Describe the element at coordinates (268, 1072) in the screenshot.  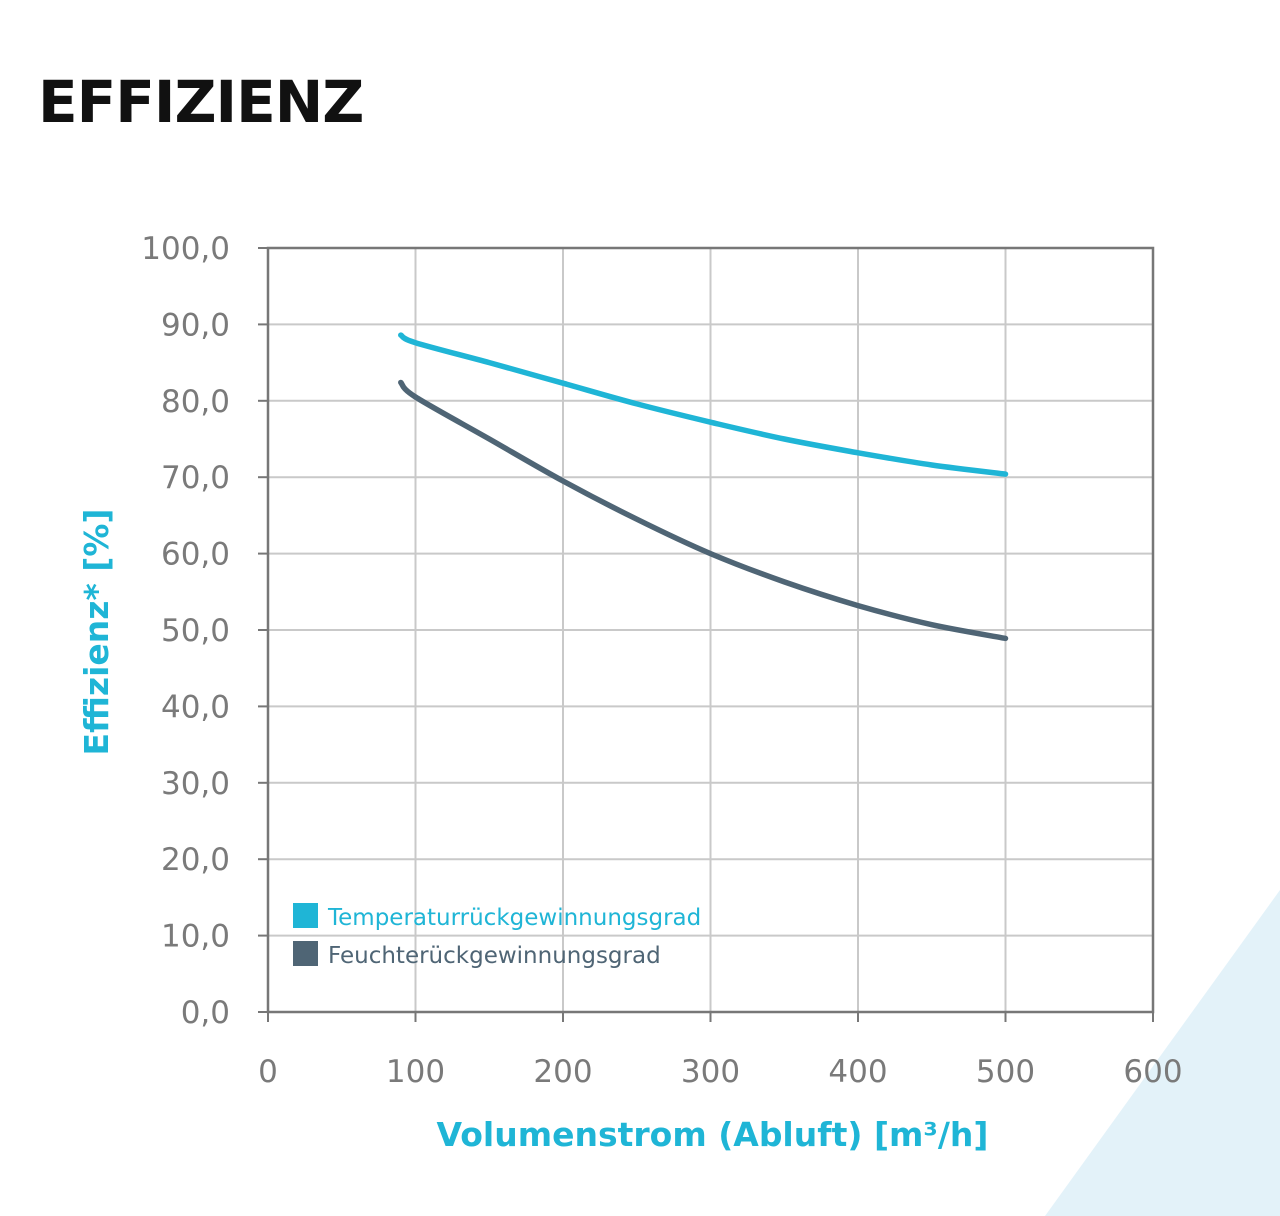
I see `x-tick-label: 0` at that location.